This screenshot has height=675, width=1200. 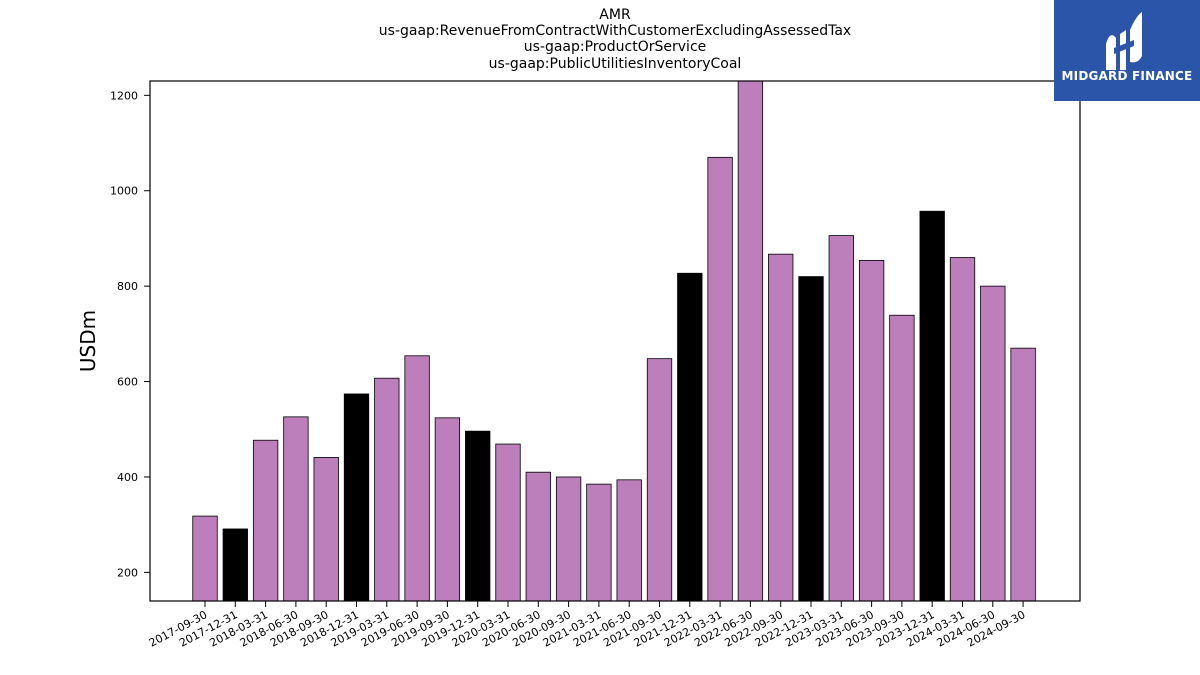 I want to click on y-tick-label-800: 800, so click(x=127, y=286).